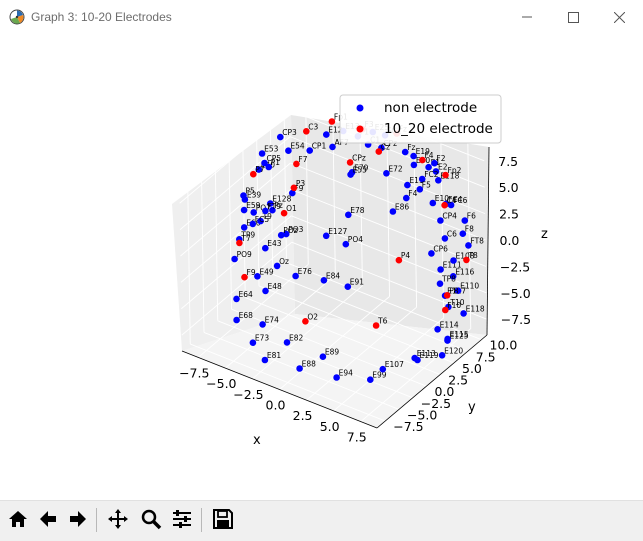 The height and width of the screenshot is (541, 643). I want to click on x-tick-label: 2.5, so click(303, 415).